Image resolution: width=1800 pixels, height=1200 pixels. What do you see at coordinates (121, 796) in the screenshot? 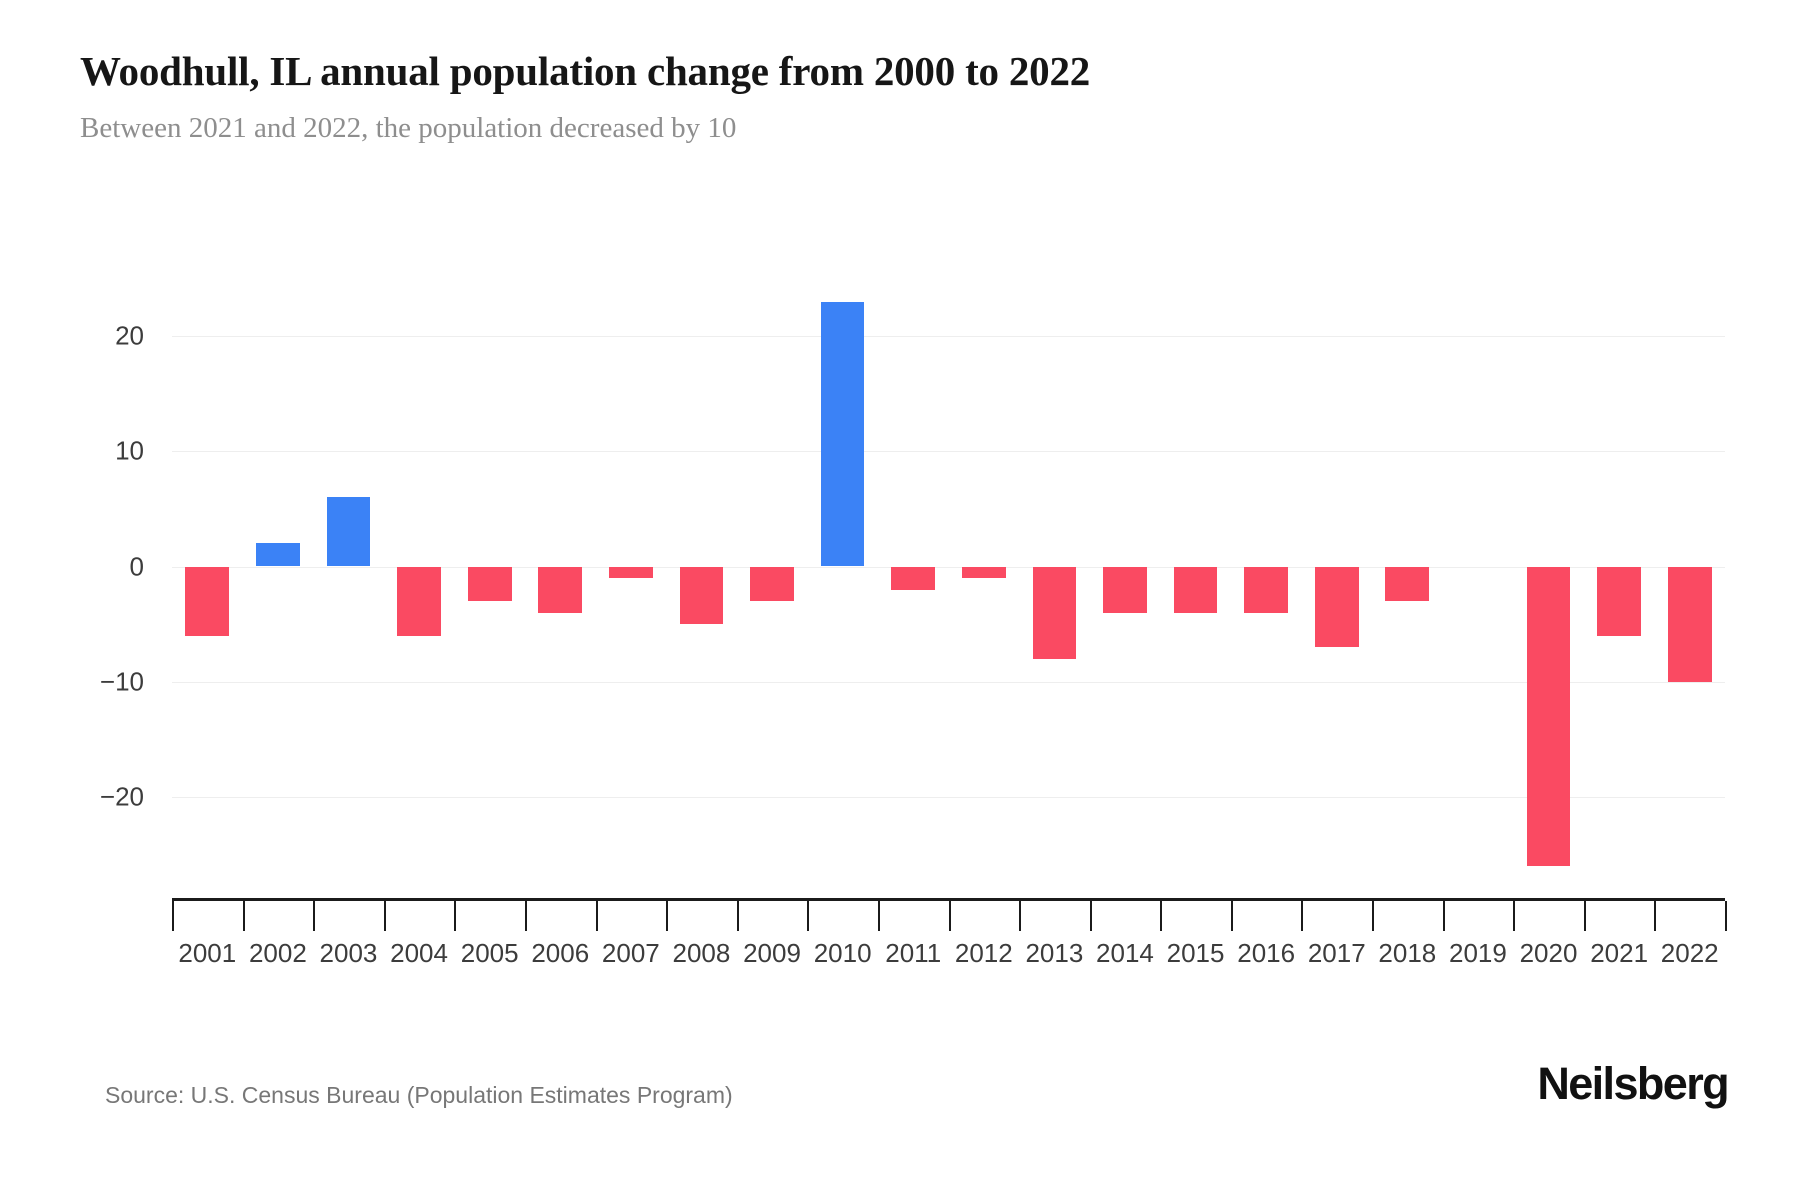
I see `y-axis-tick-label: −20` at bounding box center [121, 796].